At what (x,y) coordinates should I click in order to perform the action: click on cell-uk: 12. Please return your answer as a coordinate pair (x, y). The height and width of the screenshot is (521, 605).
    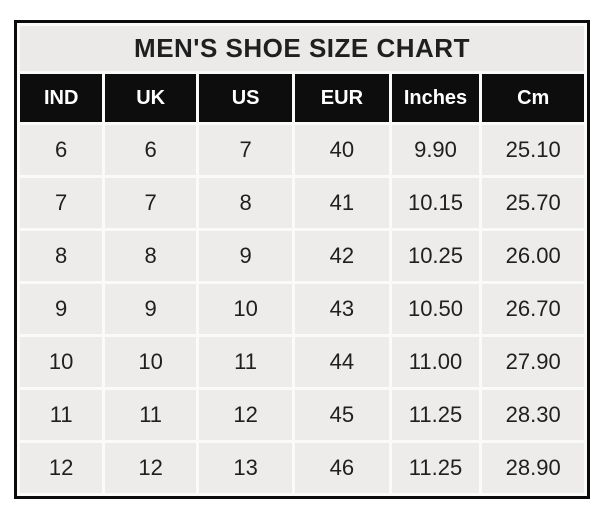
    Looking at the image, I should click on (150, 468).